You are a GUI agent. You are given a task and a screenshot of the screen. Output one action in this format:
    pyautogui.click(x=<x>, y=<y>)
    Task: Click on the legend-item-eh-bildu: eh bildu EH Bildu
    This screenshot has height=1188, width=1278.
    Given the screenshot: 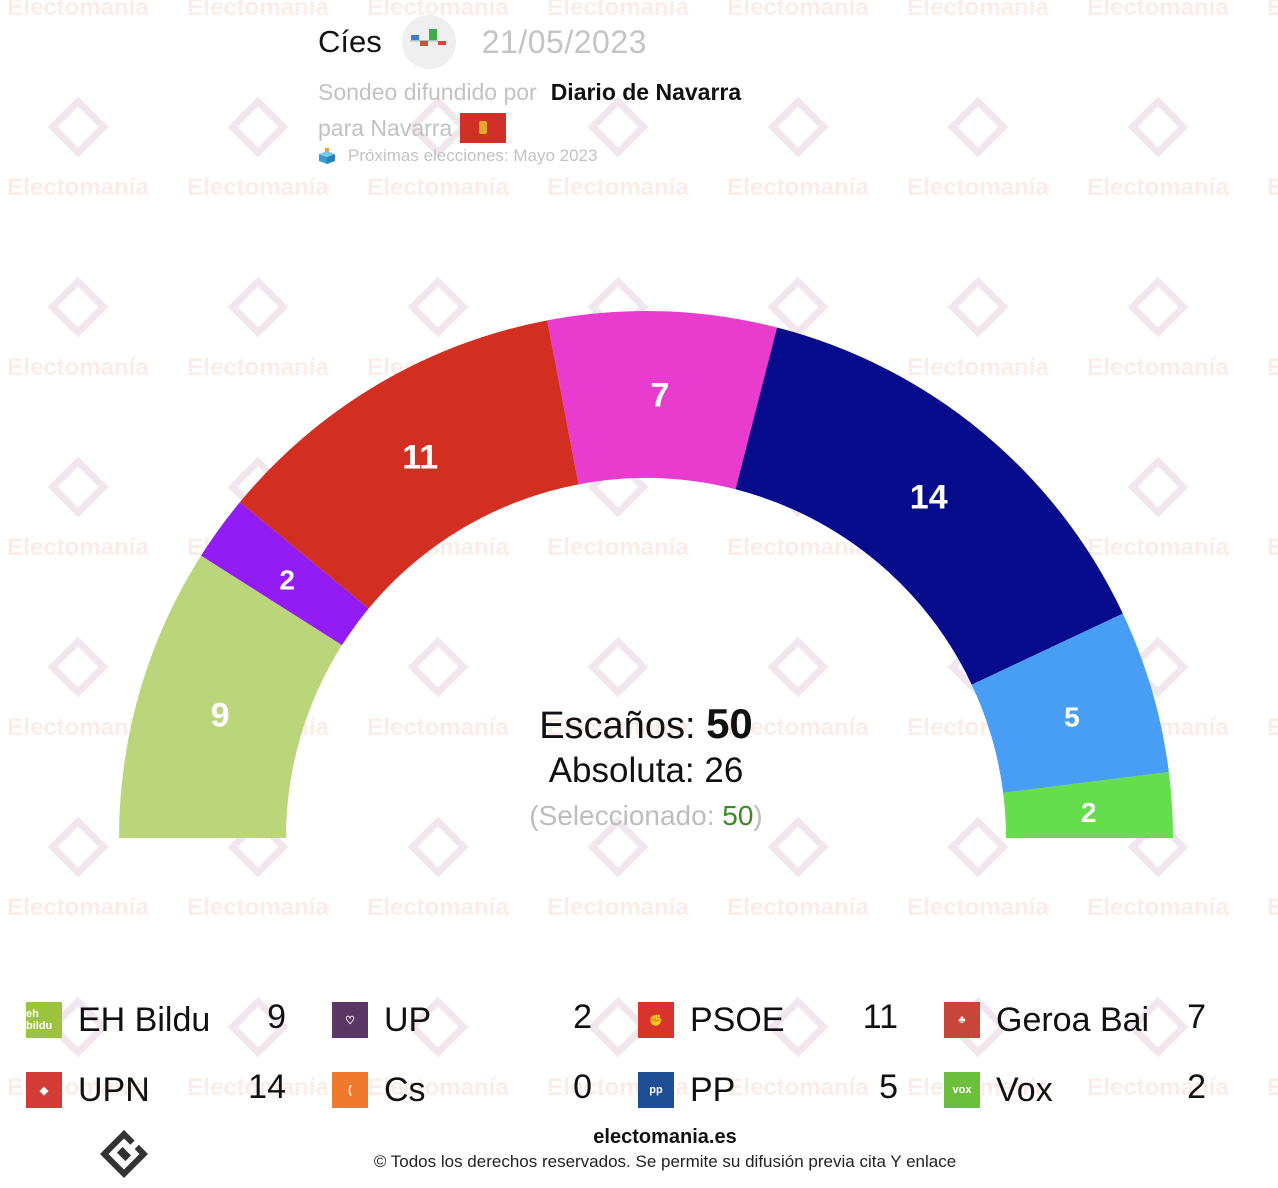 What is the action you would take?
    pyautogui.click(x=118, y=1020)
    